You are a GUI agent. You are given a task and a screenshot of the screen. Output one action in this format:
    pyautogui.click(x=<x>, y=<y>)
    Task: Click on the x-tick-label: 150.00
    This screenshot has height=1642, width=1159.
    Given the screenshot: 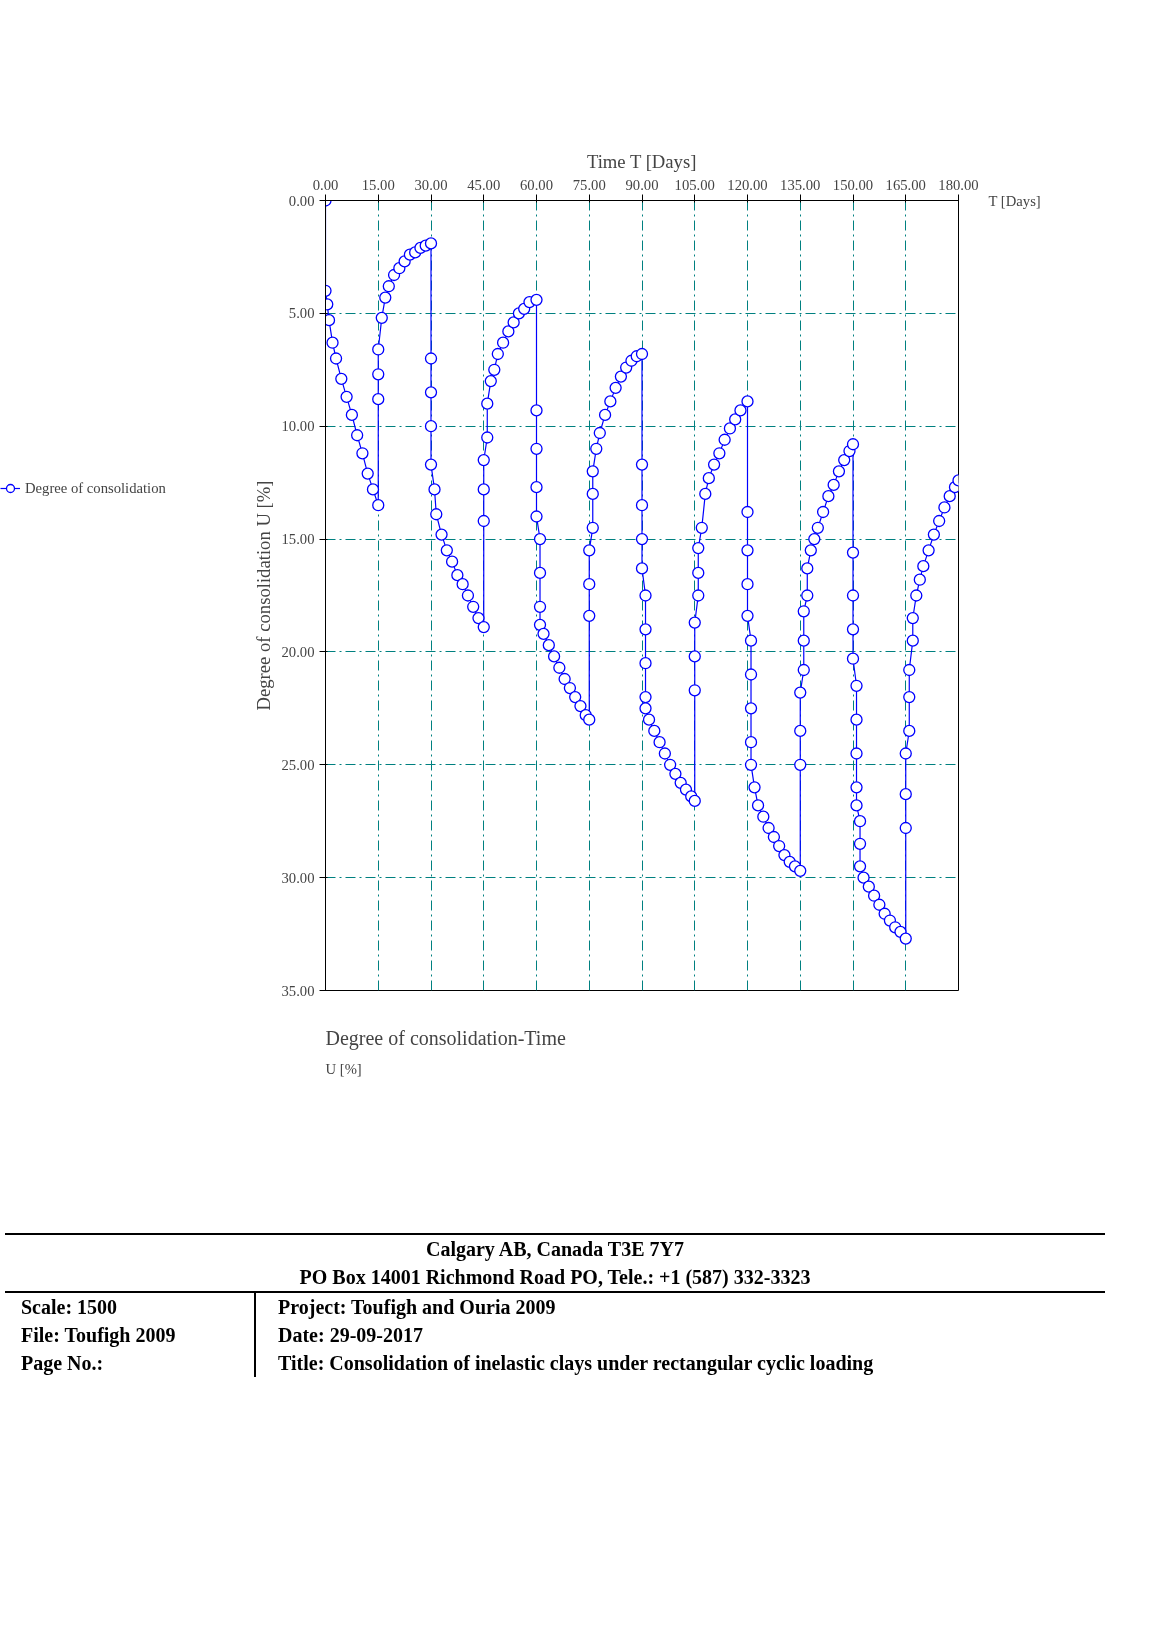 What is the action you would take?
    pyautogui.click(x=853, y=184)
    